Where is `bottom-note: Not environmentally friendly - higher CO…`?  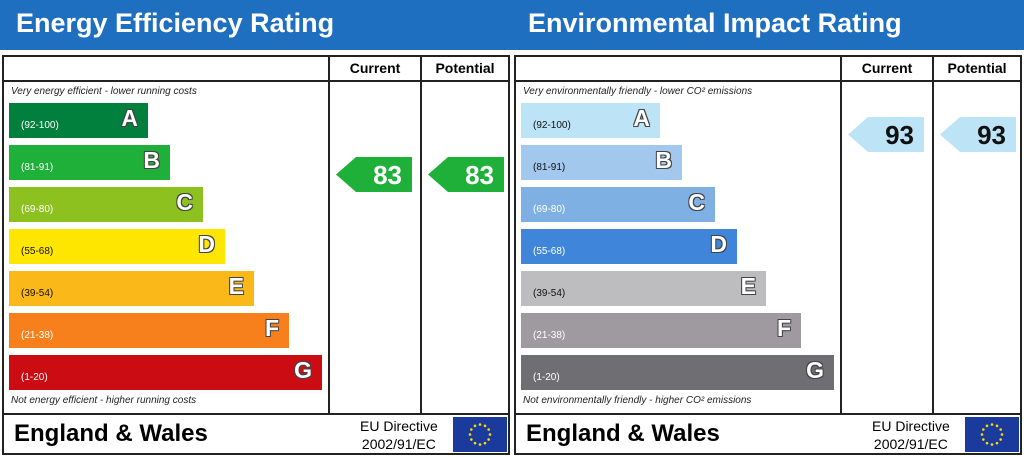
bottom-note: Not environmentally friendly - higher CO… is located at coordinates (637, 400).